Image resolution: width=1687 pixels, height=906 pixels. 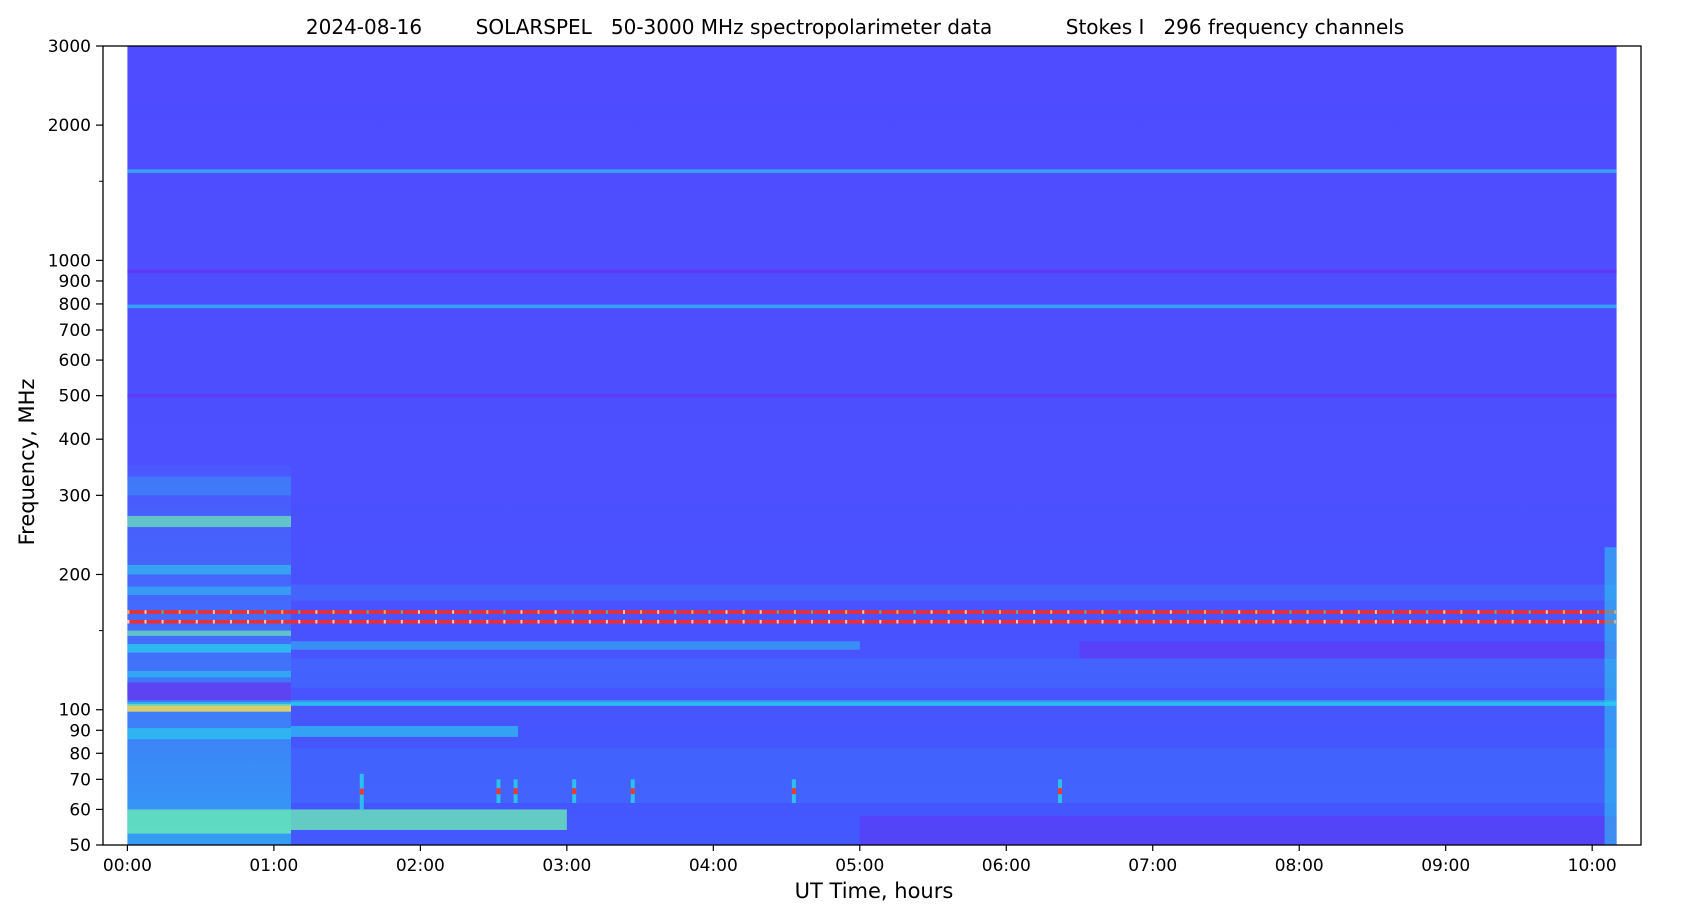 What do you see at coordinates (1235, 27) in the screenshot?
I see `title-stokes: Stokes I 296 frequency channels` at bounding box center [1235, 27].